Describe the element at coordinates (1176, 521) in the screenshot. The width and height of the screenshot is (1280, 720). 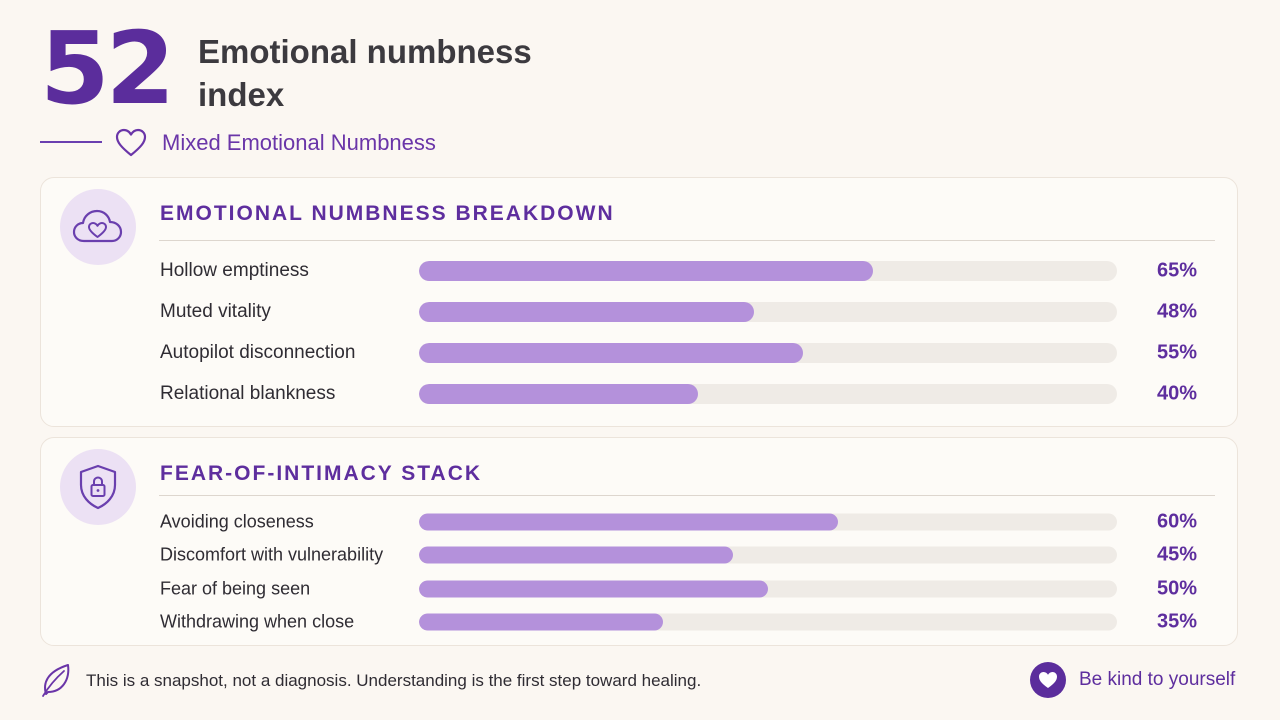
I see `metric-value: 60%` at that location.